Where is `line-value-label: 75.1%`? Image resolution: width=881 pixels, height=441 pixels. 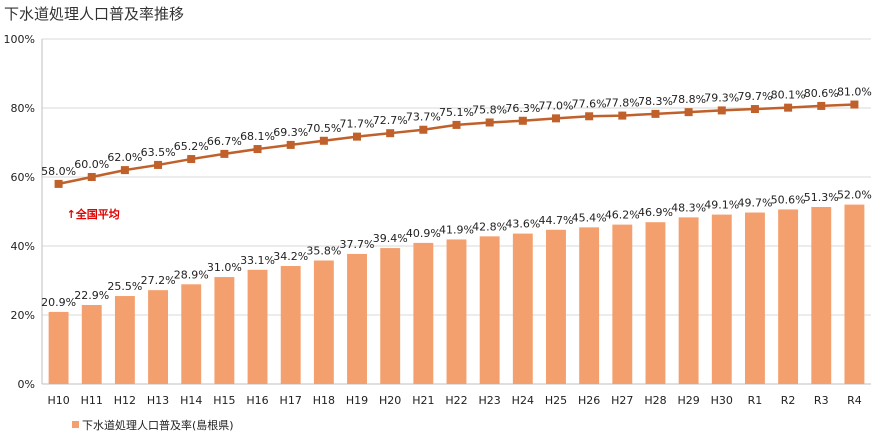
line-value-label: 75.1% is located at coordinates (456, 112).